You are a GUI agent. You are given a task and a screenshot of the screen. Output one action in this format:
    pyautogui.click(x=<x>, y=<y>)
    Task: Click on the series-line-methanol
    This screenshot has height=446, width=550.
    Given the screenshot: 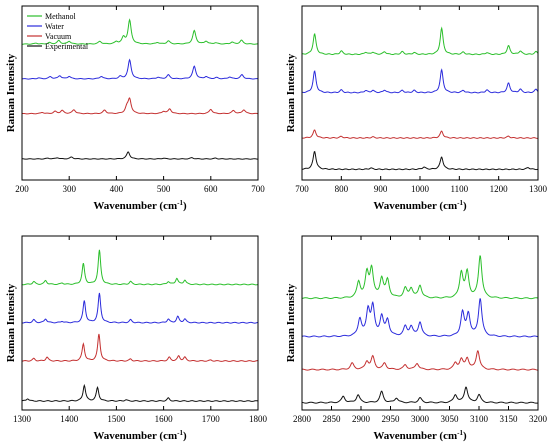 What is the action you would take?
    pyautogui.click(x=140, y=31)
    